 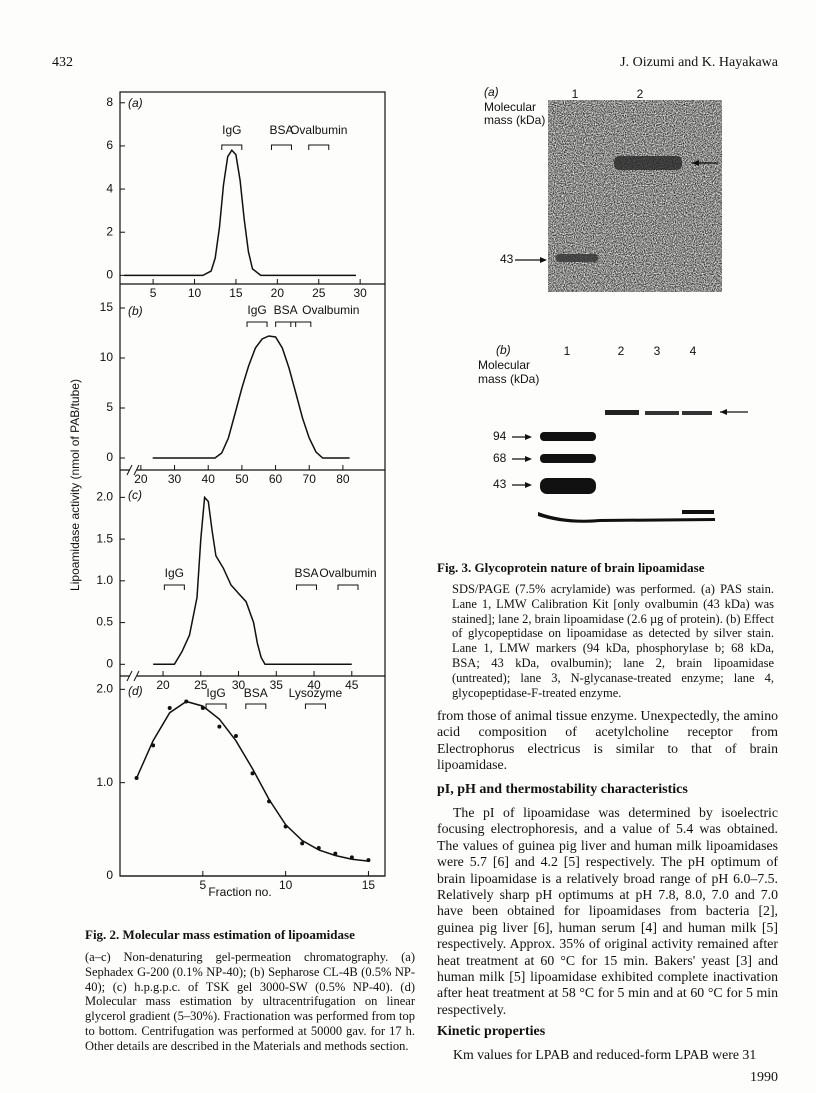 I want to click on panel-label: (b), so click(x=135, y=311).